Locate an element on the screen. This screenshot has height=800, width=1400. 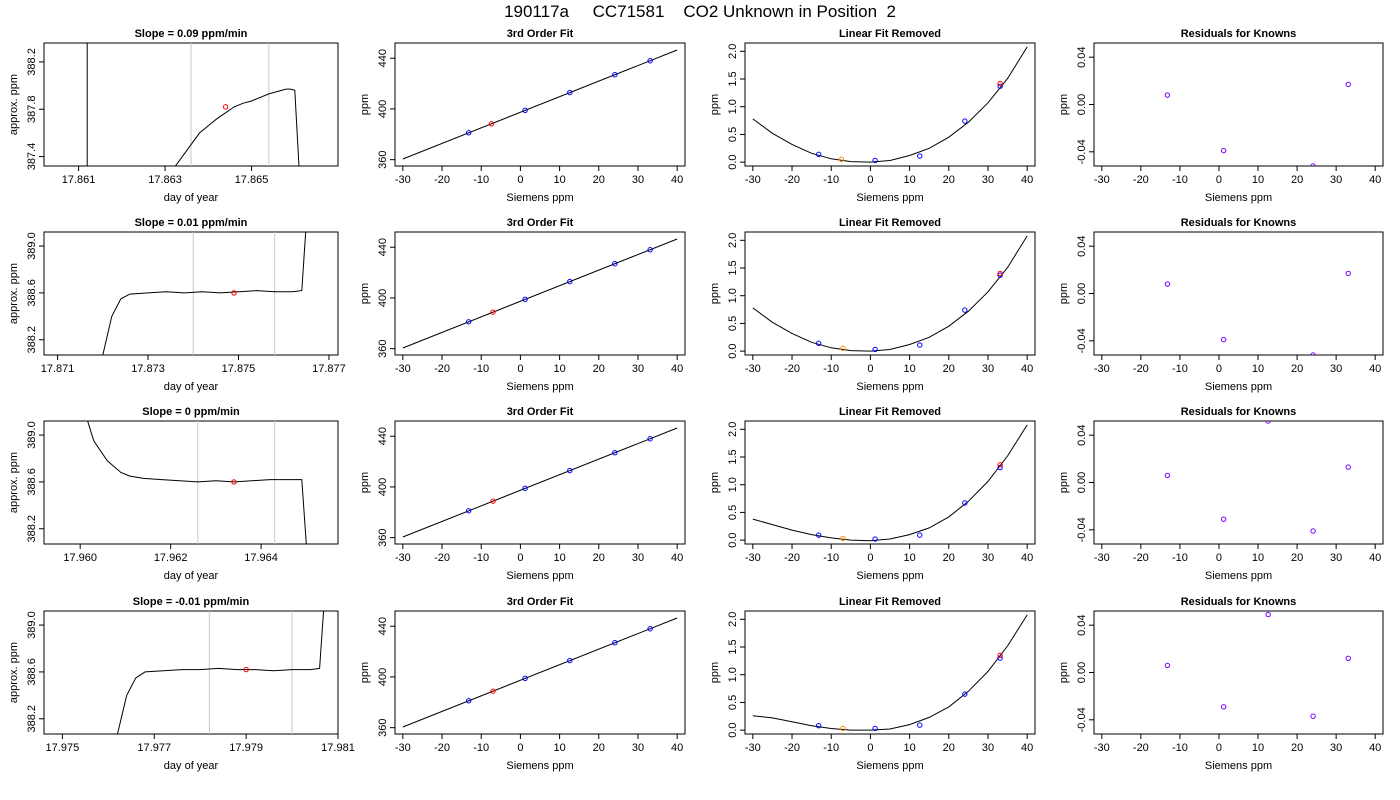
y-tick-label: 1.5 is located at coordinates (733, 646).